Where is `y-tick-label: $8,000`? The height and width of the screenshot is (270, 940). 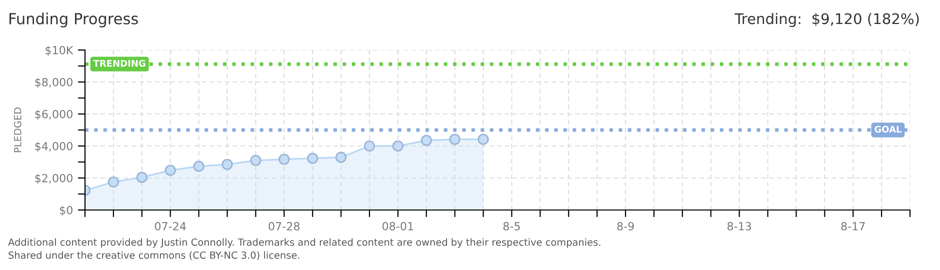 y-tick-label: $8,000 is located at coordinates (53, 83).